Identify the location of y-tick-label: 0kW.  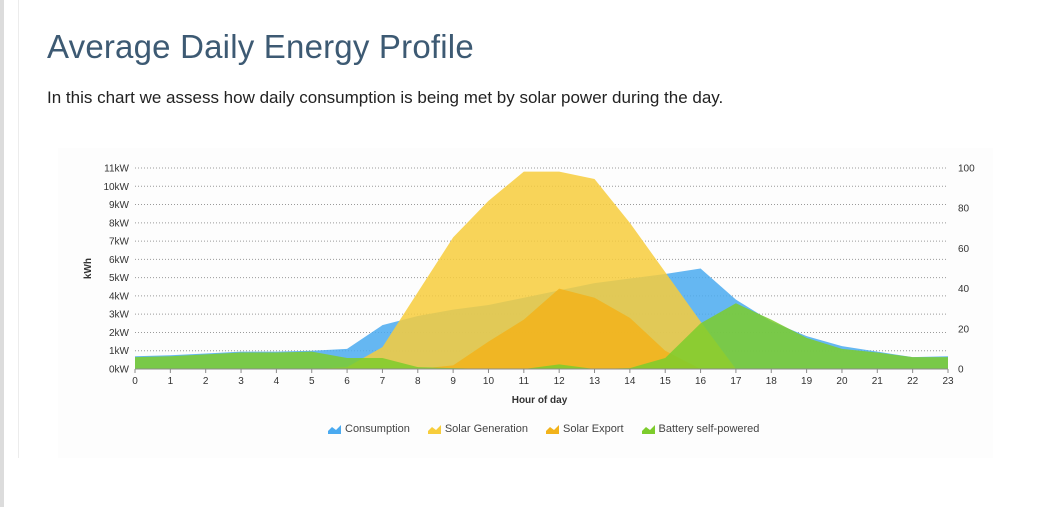
(119, 370).